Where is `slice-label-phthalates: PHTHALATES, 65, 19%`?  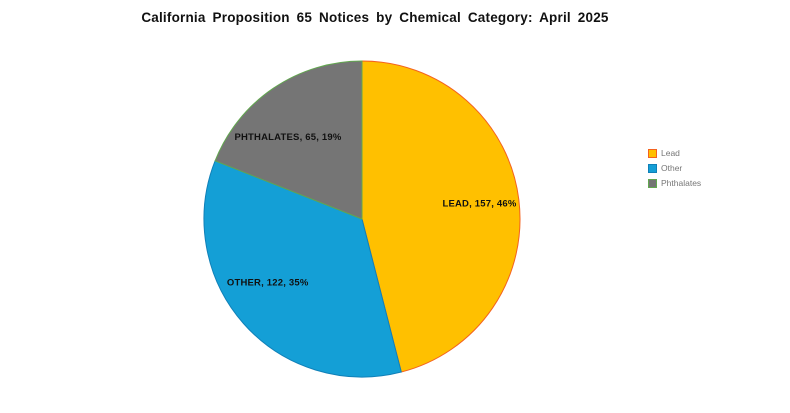
slice-label-phthalates: PHTHALATES, 65, 19% is located at coordinates (287, 137).